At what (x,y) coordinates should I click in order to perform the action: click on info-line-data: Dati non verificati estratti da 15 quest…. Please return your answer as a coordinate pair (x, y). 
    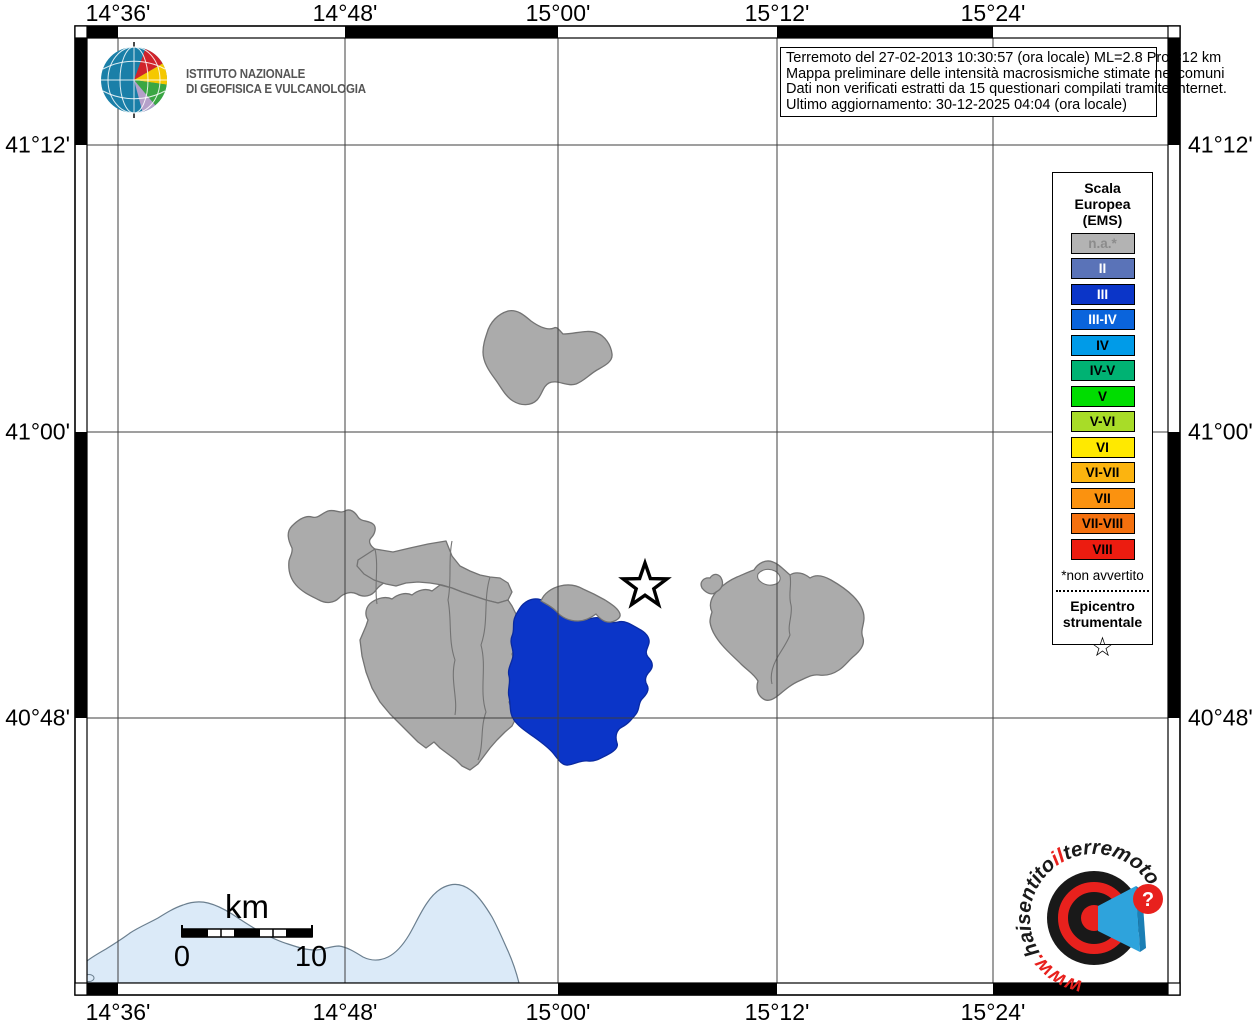
    Looking at the image, I should click on (1006, 89).